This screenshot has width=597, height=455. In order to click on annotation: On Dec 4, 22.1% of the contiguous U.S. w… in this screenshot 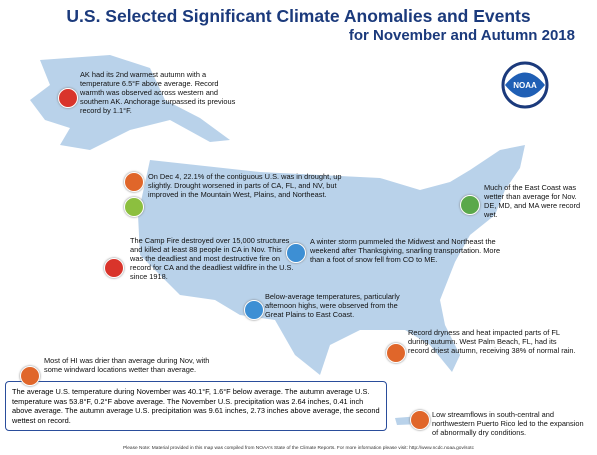, I will do `click(245, 185)`.